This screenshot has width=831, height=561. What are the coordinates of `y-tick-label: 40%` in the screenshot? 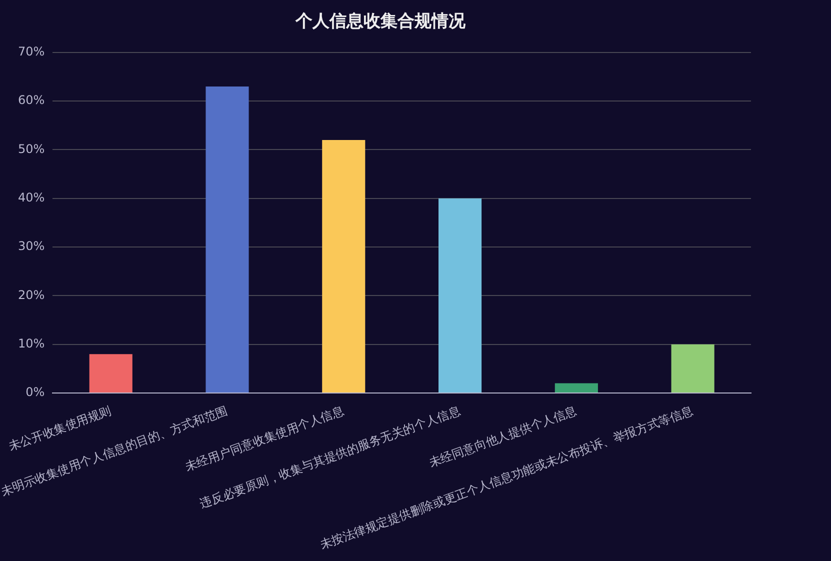 It's located at (31, 197).